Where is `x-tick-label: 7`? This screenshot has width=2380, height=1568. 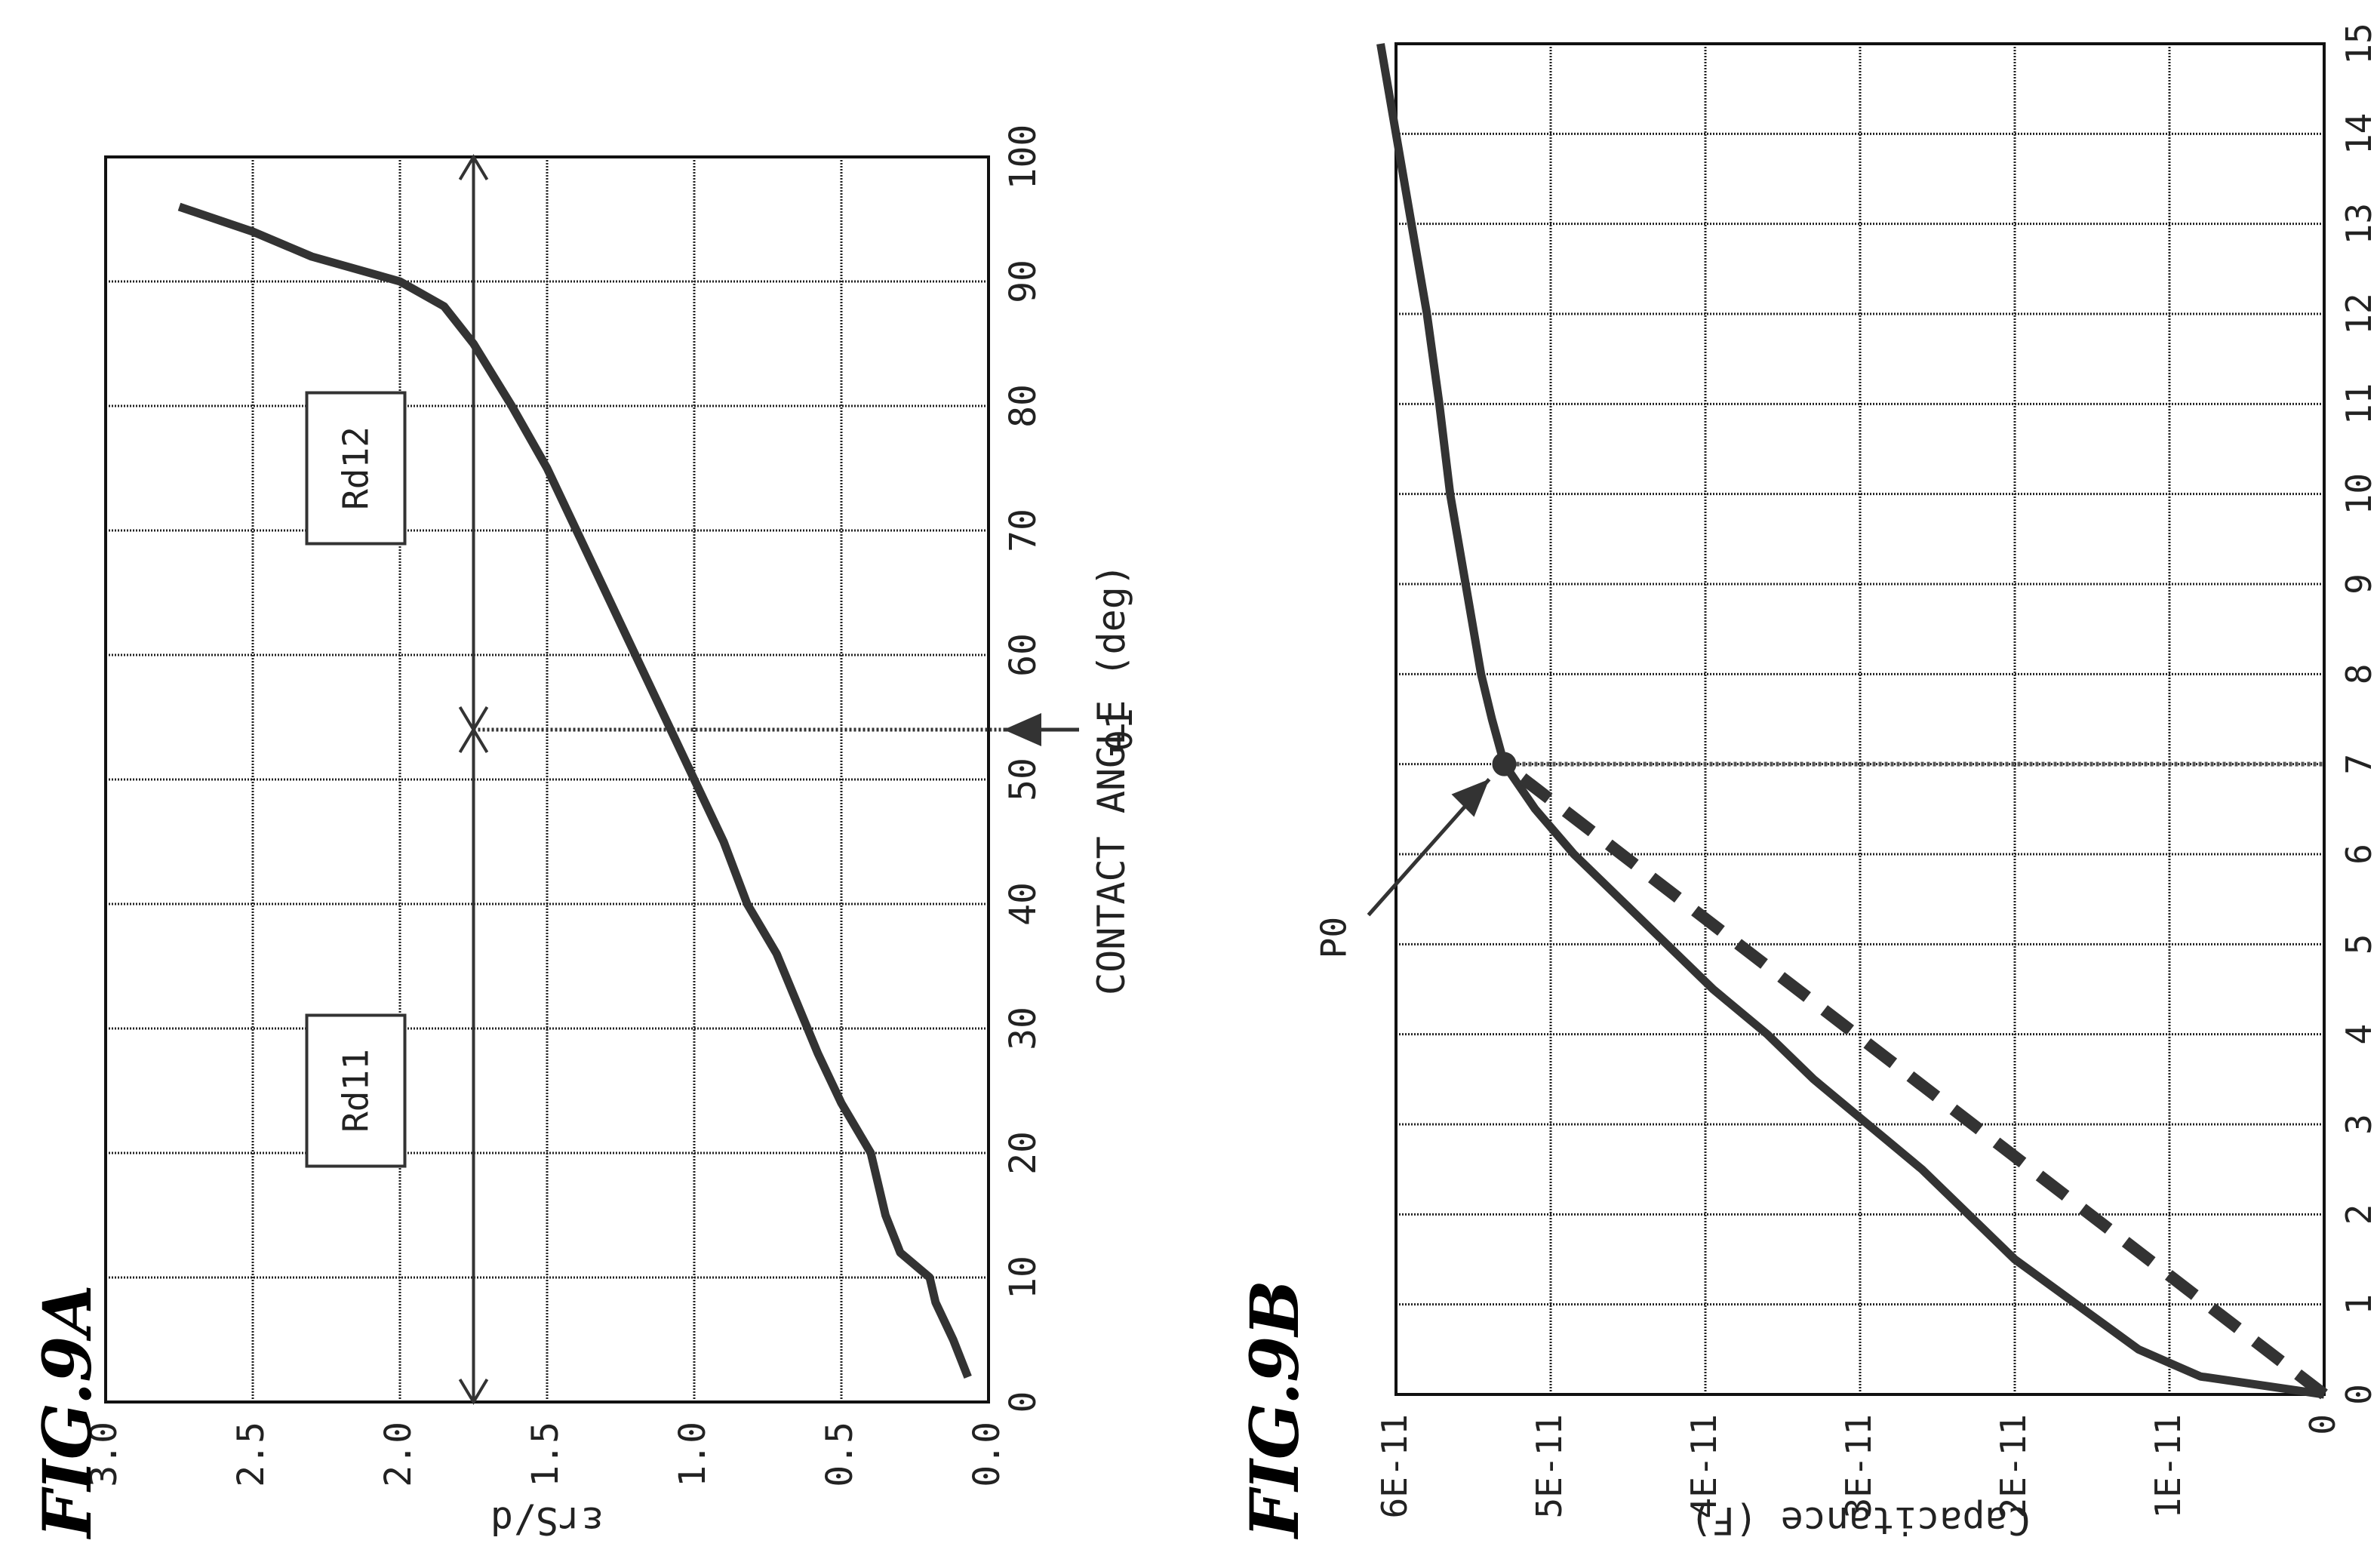 x-tick-label: 7 is located at coordinates (2358, 764).